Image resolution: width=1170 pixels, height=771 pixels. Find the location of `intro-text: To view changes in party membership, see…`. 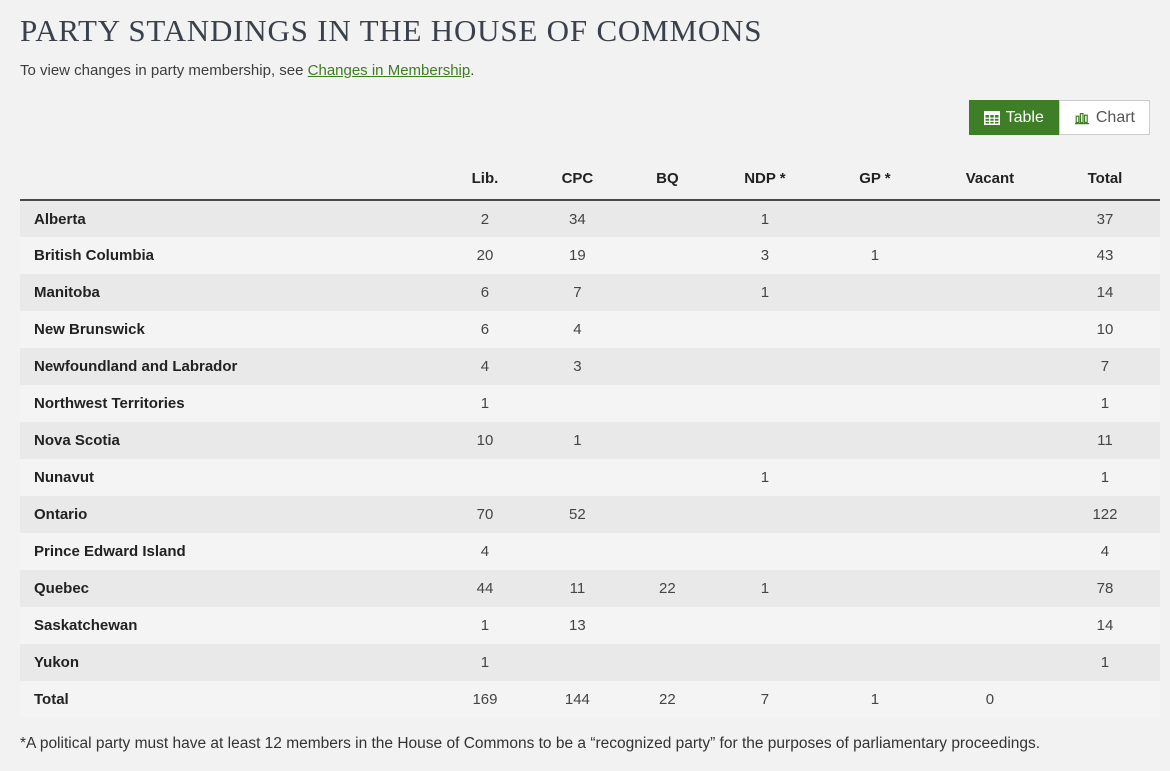

intro-text: To view changes in party membership, see… is located at coordinates (585, 70).